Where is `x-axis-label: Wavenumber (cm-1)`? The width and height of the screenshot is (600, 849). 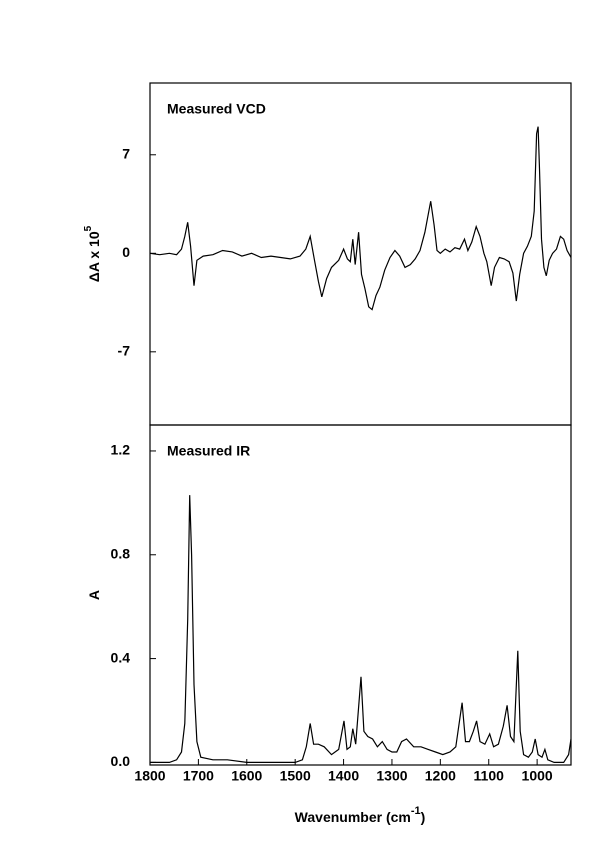
x-axis-label: Wavenumber (cm-1) is located at coordinates (360, 815).